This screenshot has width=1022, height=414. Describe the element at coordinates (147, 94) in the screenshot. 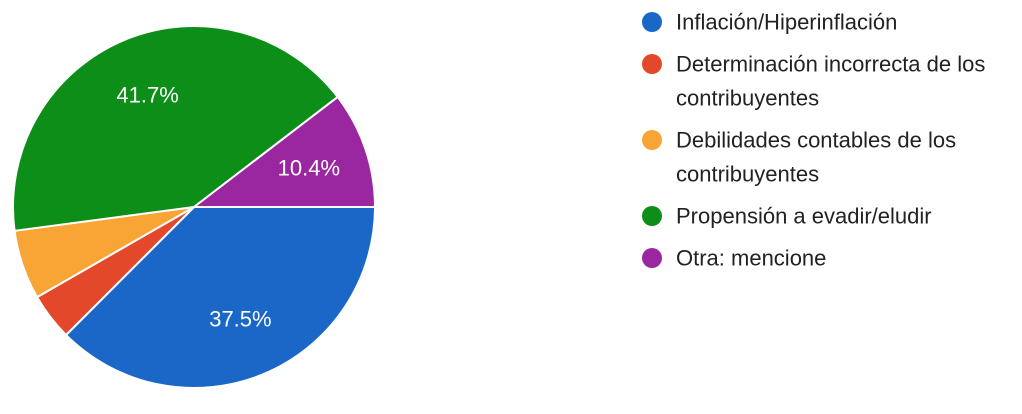

I see `slice-data-label: 41.7%` at that location.